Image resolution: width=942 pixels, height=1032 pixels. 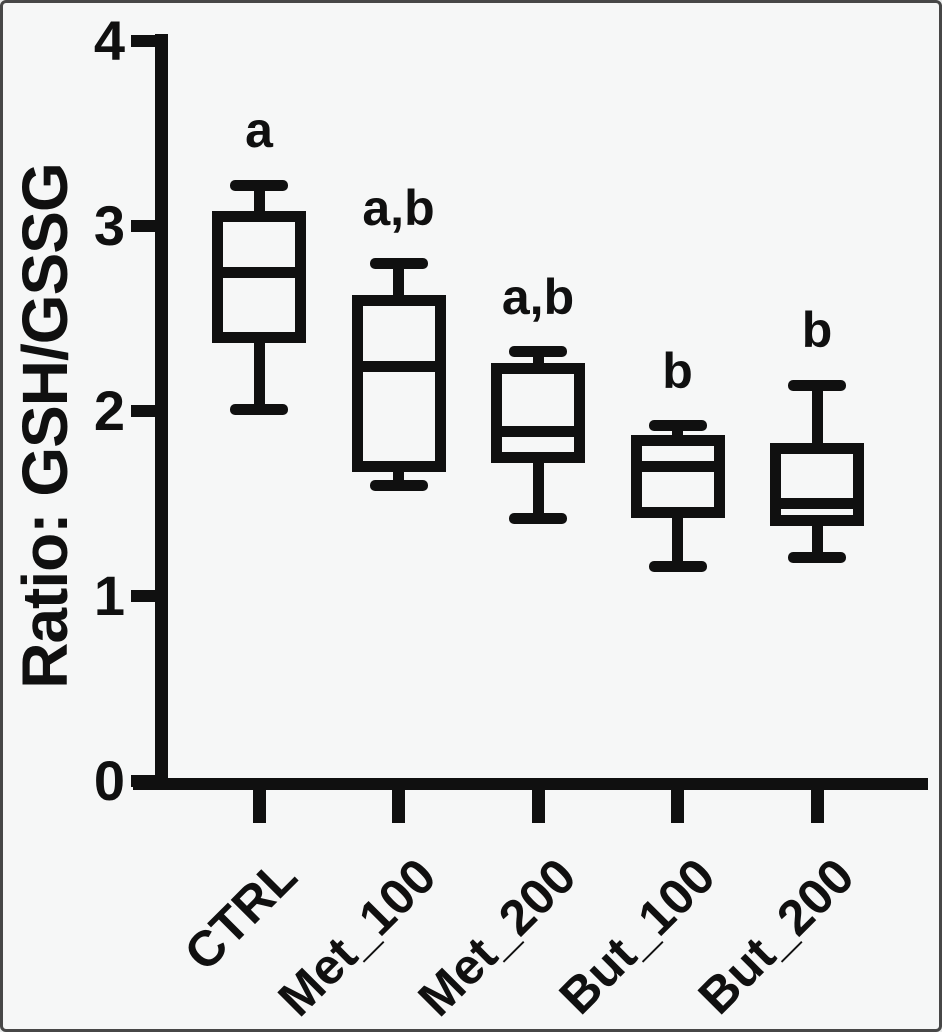 What do you see at coordinates (398, 208) in the screenshot?
I see `significance-label-Met_100: a,b` at bounding box center [398, 208].